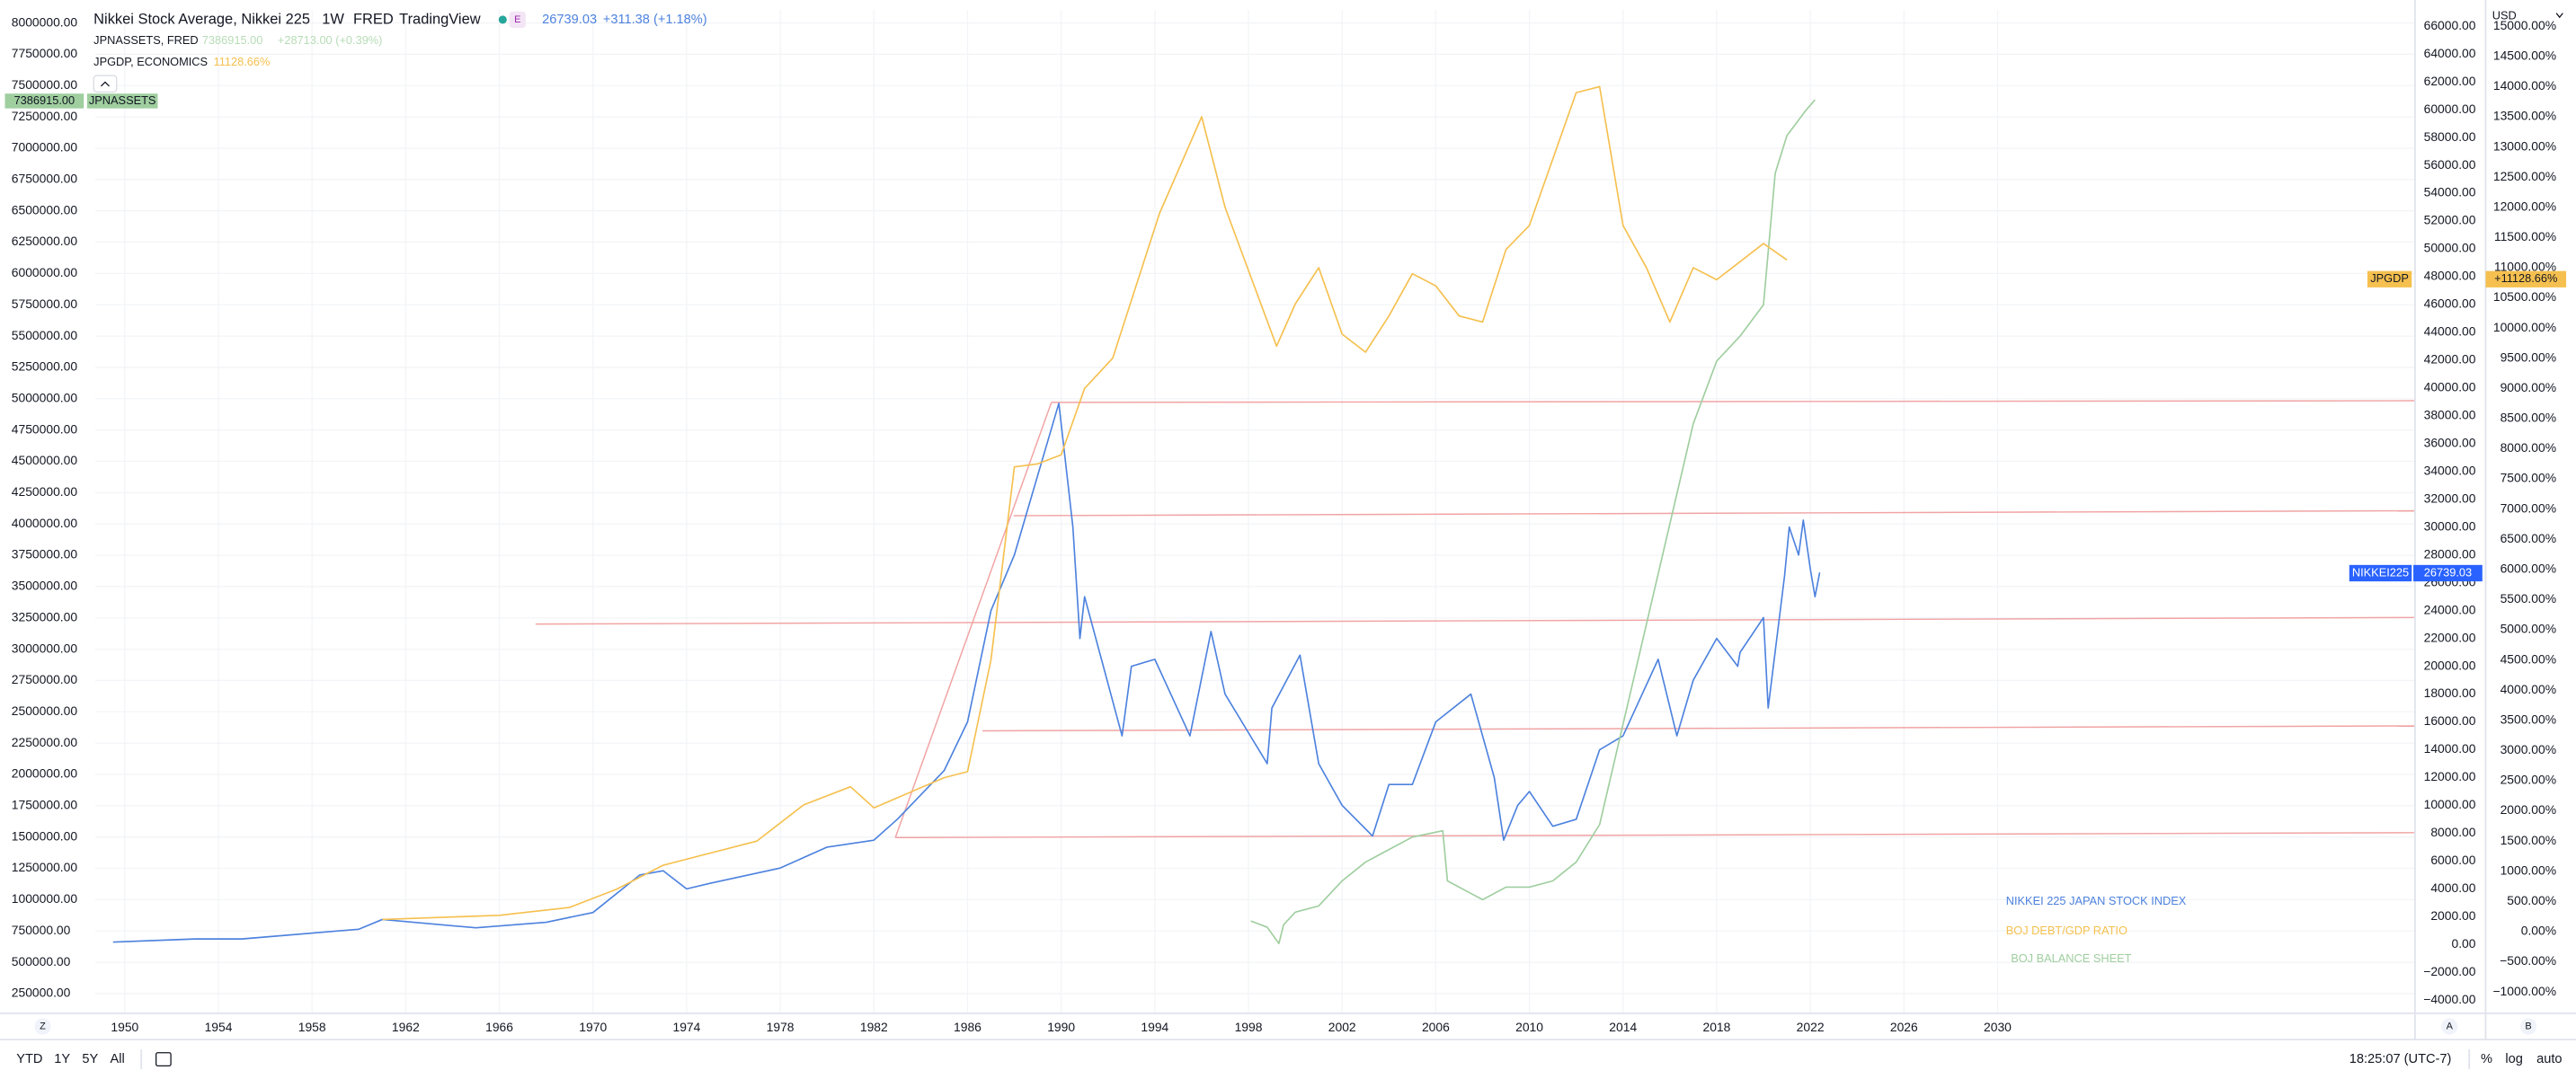 Image resolution: width=2576 pixels, height=1079 pixels. Describe the element at coordinates (62, 1059) in the screenshot. I see `range-button: 1Y` at that location.